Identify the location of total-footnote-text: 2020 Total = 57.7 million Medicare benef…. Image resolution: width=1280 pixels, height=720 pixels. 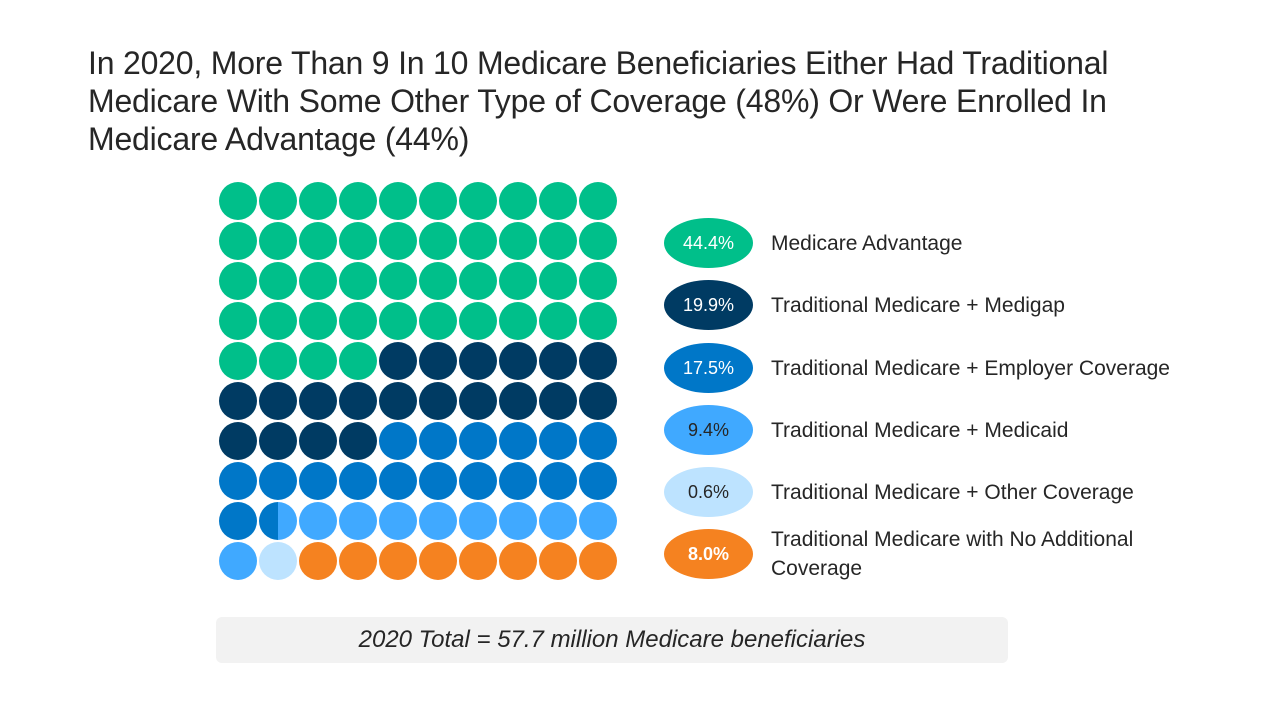
(612, 639).